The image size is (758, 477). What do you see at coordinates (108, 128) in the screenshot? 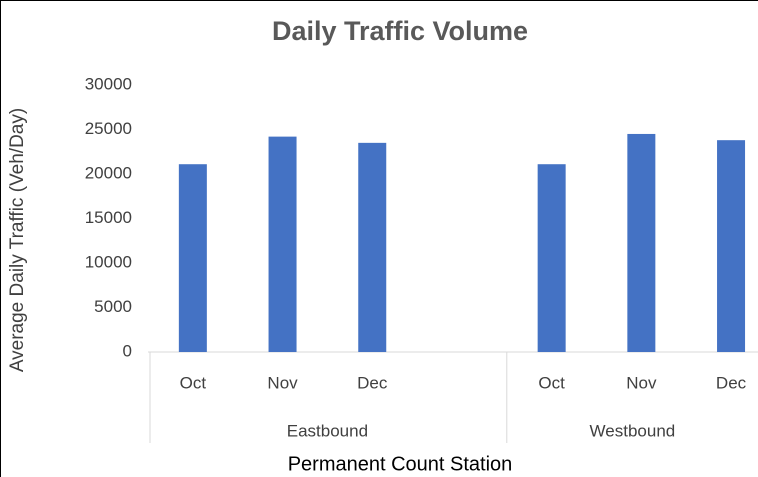
I see `y-tick-label: 25000` at bounding box center [108, 128].